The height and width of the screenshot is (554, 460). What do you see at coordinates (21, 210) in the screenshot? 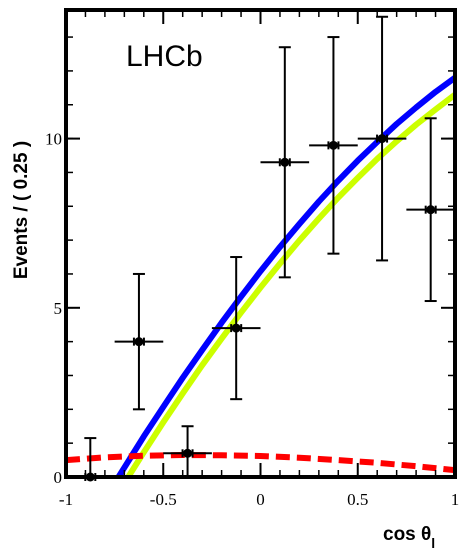
I see `y-axis-label: Events / ( 0.25 )` at bounding box center [21, 210].